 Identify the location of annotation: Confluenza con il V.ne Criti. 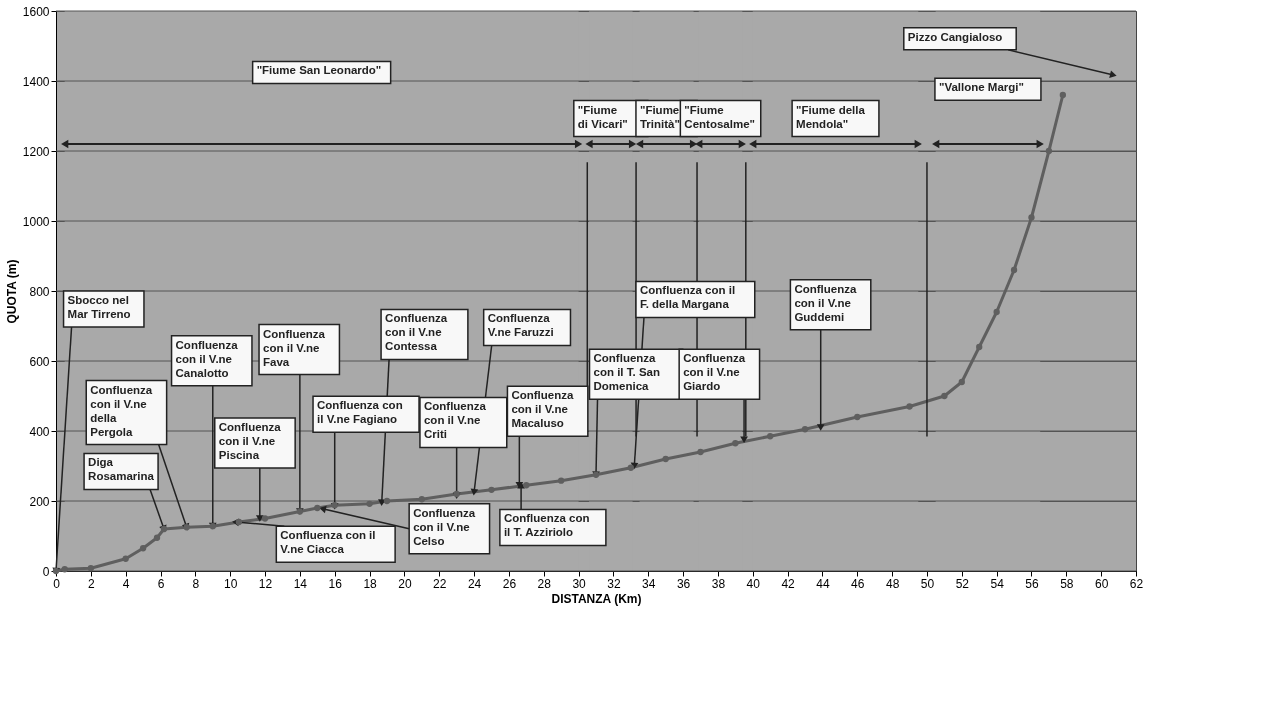
(455, 420).